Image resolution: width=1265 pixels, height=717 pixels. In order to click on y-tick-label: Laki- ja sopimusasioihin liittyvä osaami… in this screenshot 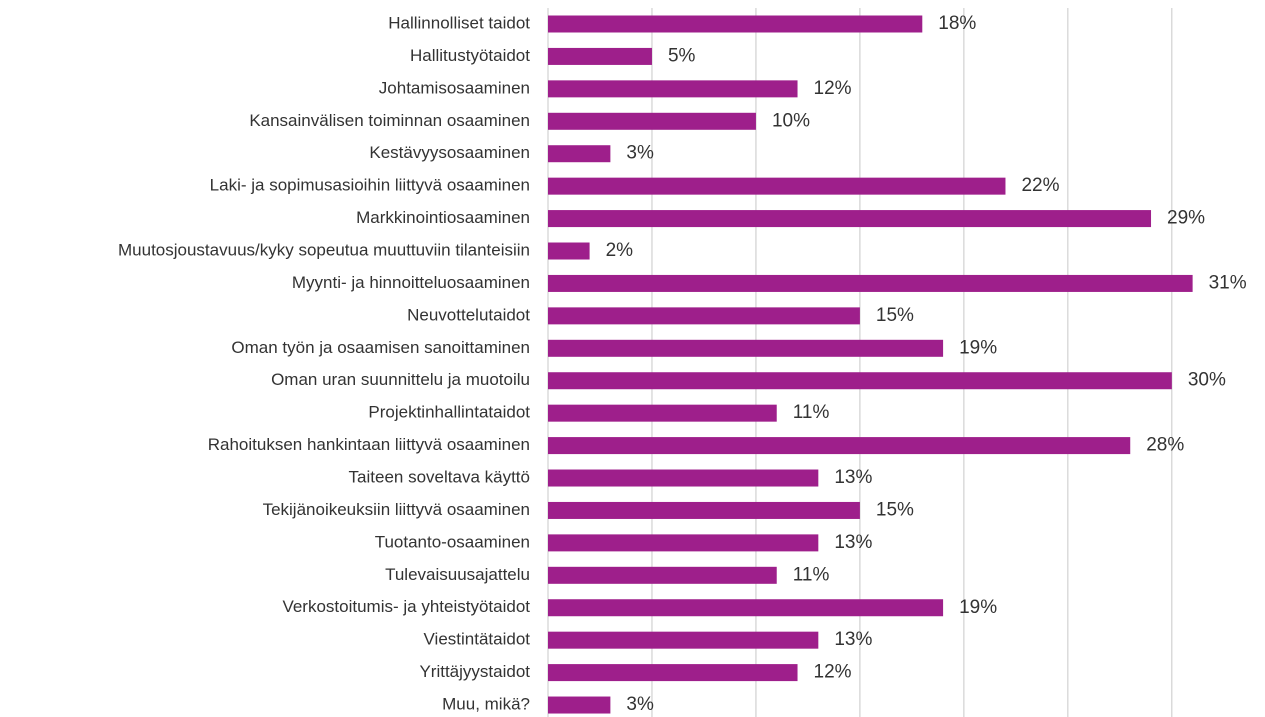, I will do `click(370, 185)`.